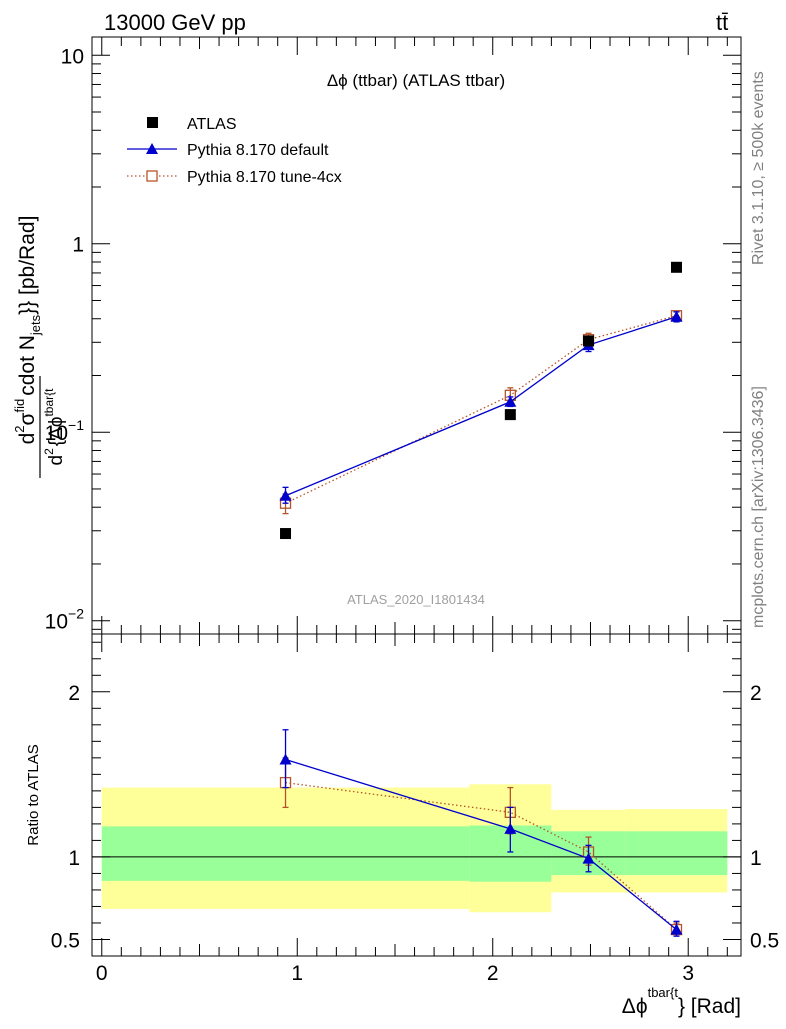  I want to click on main-ytick-label: 10, so click(72, 56).